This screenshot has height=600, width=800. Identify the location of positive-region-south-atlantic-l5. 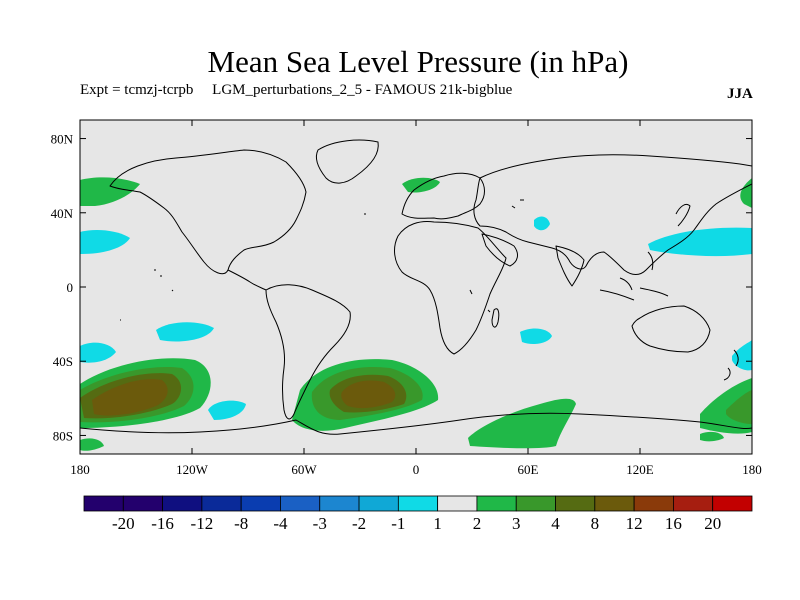
(368, 394).